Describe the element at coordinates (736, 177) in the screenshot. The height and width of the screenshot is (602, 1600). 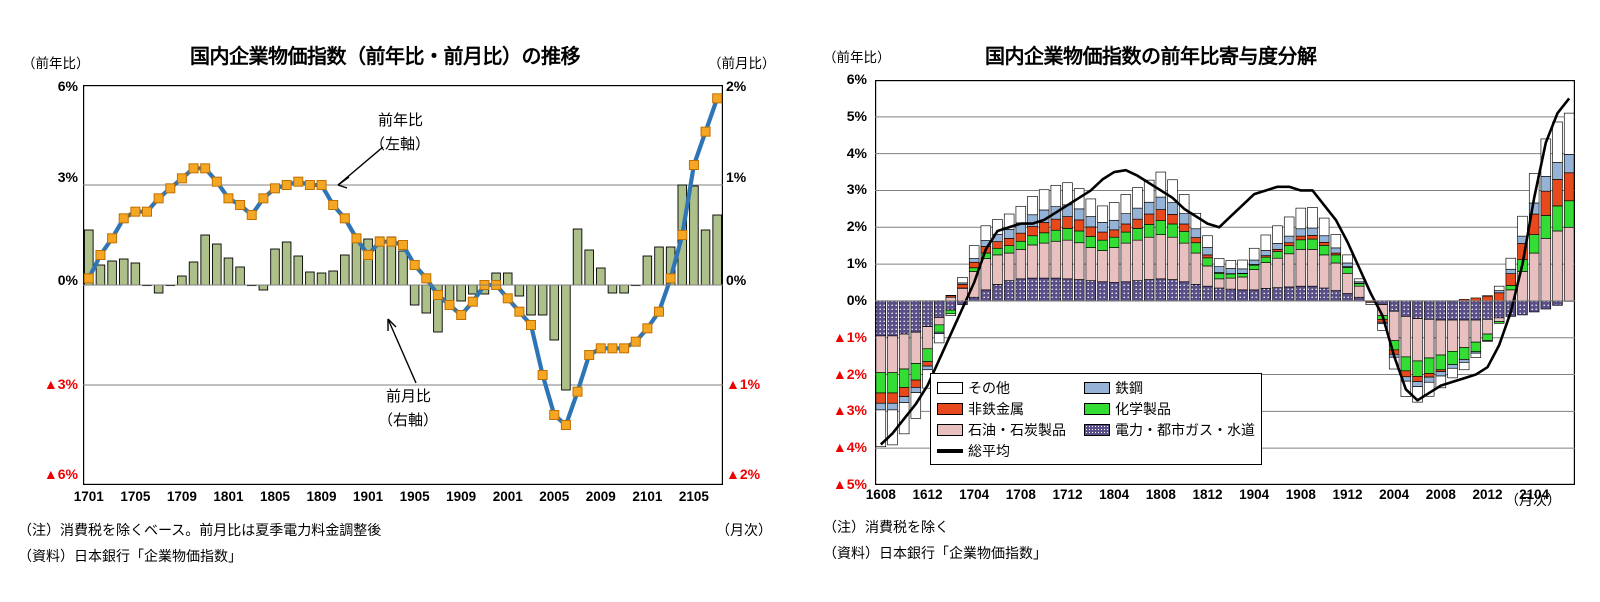
I see `left-y2tick-1: 1%` at that location.